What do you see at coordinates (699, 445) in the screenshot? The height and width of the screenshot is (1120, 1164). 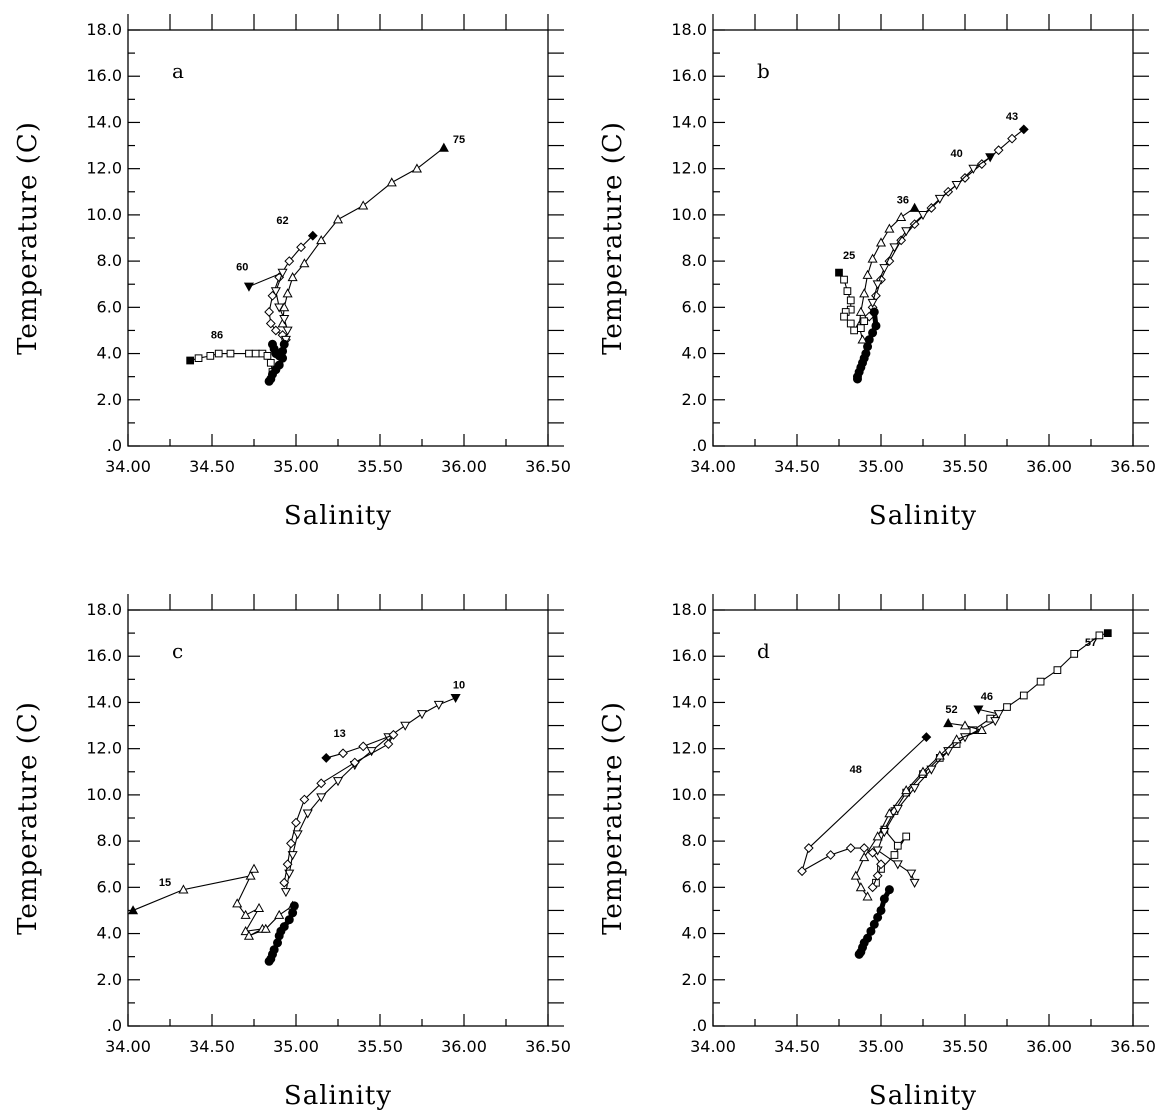 I see `y-tick-label: .0` at bounding box center [699, 445].